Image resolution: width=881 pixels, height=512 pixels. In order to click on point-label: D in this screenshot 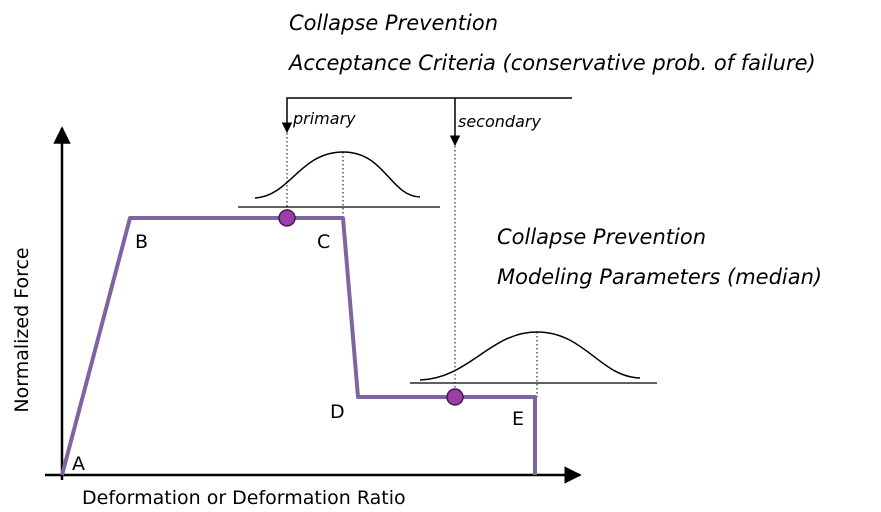, I will do `click(337, 412)`.